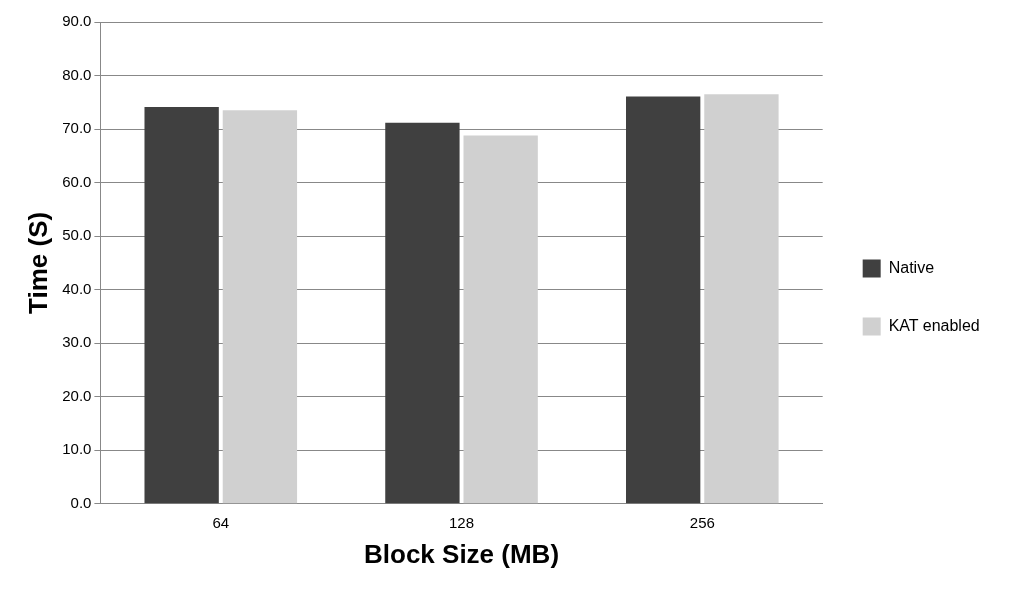  I want to click on y-tick-label: 70.0, so click(77, 128).